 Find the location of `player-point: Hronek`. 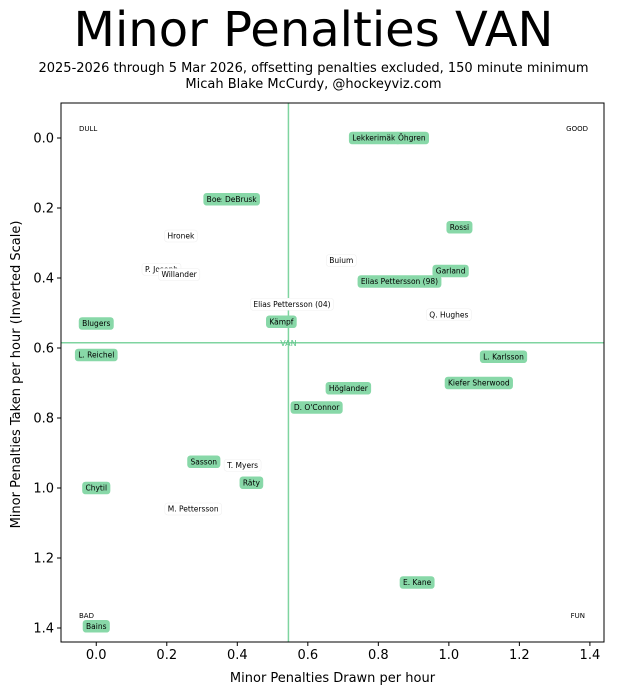

player-point: Hronek is located at coordinates (181, 236).